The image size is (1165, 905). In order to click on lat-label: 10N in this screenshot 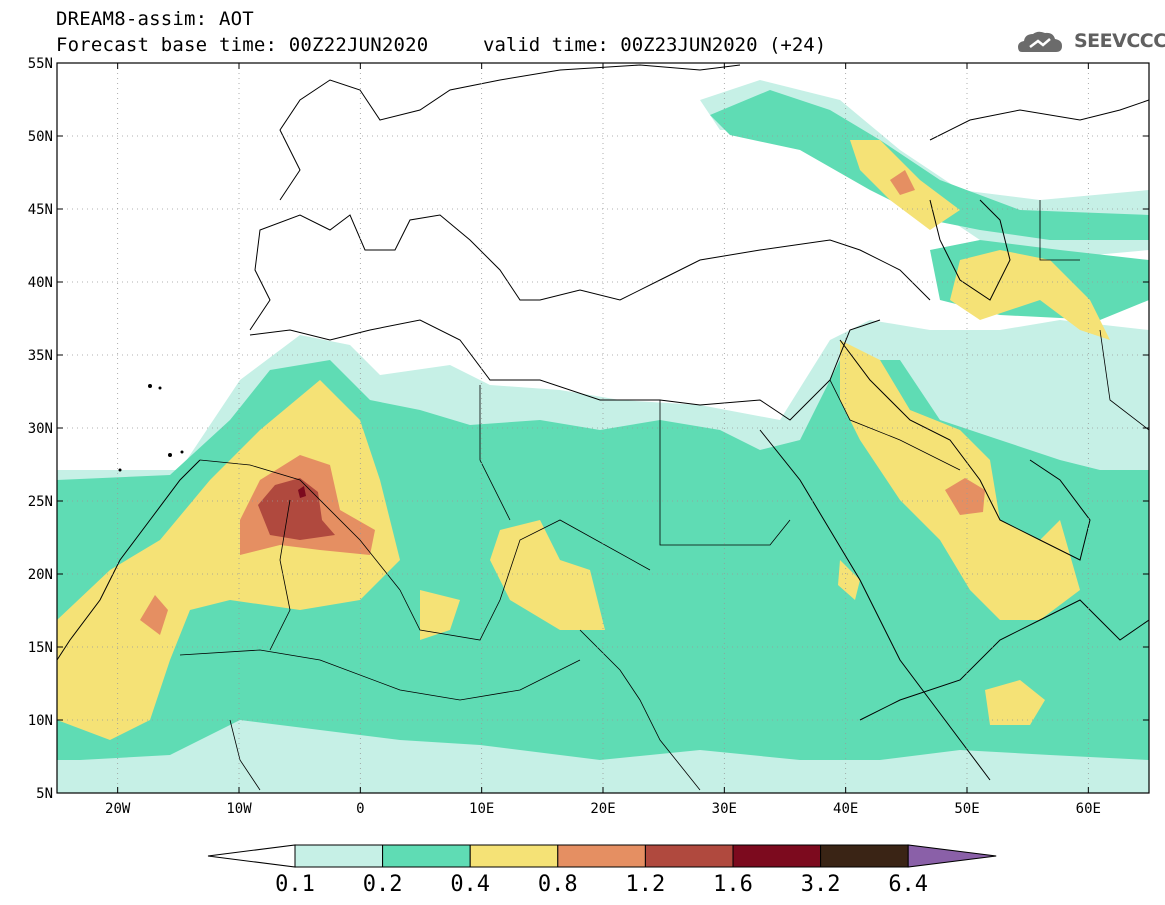, I will do `click(40, 721)`.